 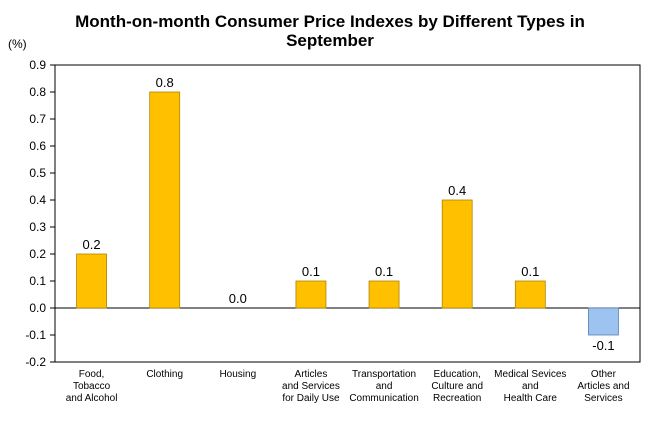 I want to click on y-tick-label: 0.4, so click(x=37, y=200).